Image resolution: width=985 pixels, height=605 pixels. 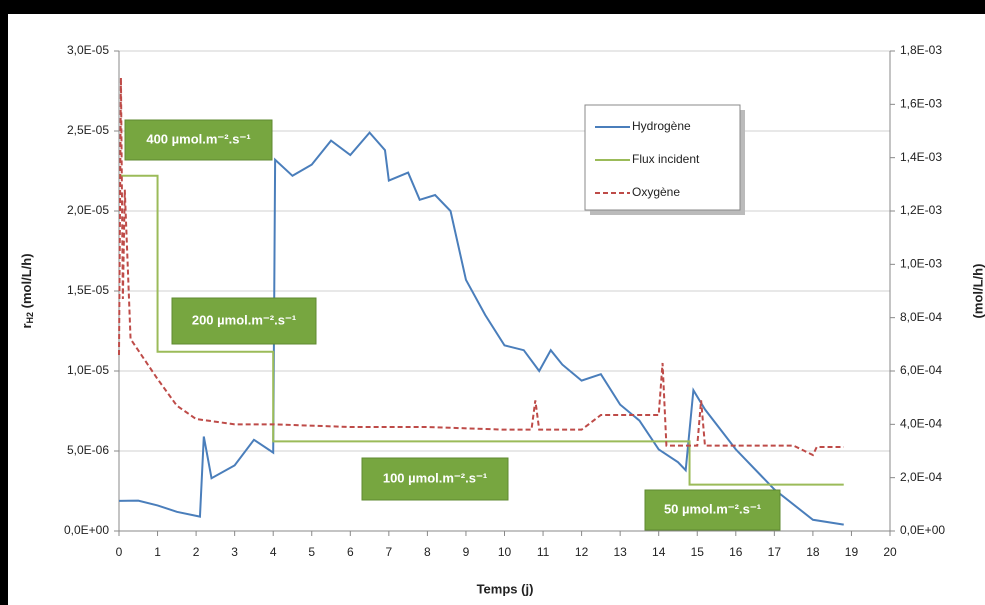 What do you see at coordinates (26, 325) in the screenshot?
I see `y-label-main: r` at bounding box center [26, 325].